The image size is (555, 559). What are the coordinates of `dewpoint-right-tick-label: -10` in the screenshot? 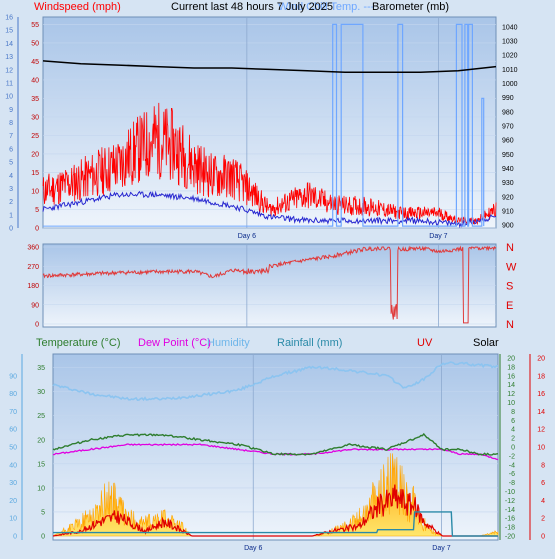 It's located at (510, 492).